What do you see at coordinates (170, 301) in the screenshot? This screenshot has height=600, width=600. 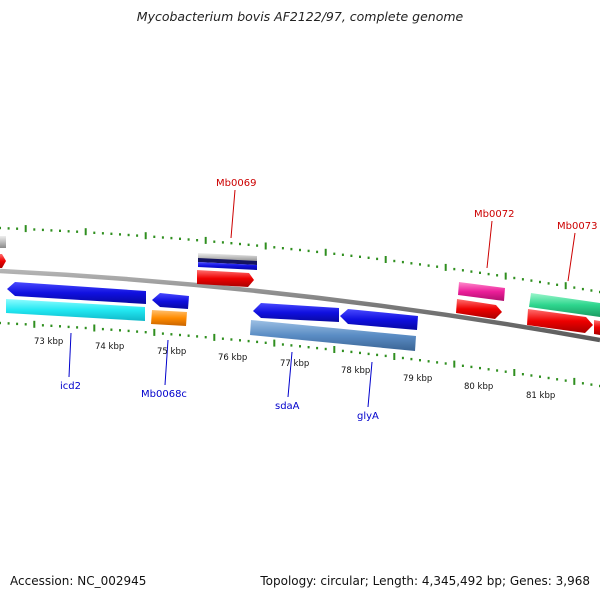 I see `gene-arrow-mb0068c` at bounding box center [170, 301].